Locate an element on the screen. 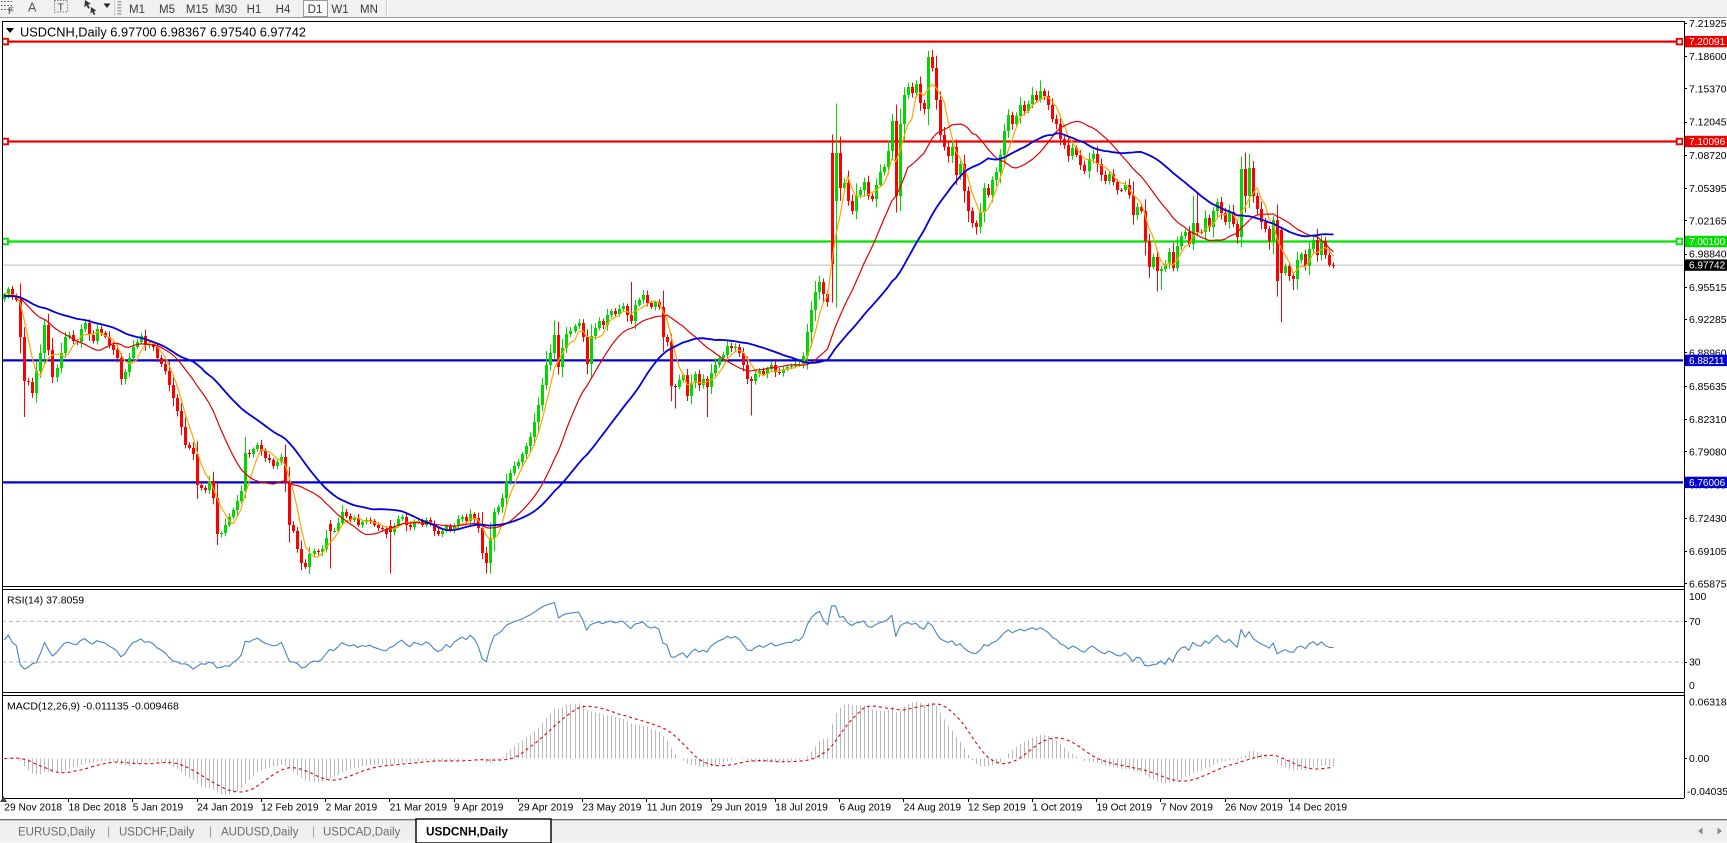  svg-text: 100 is located at coordinates (1698, 597).